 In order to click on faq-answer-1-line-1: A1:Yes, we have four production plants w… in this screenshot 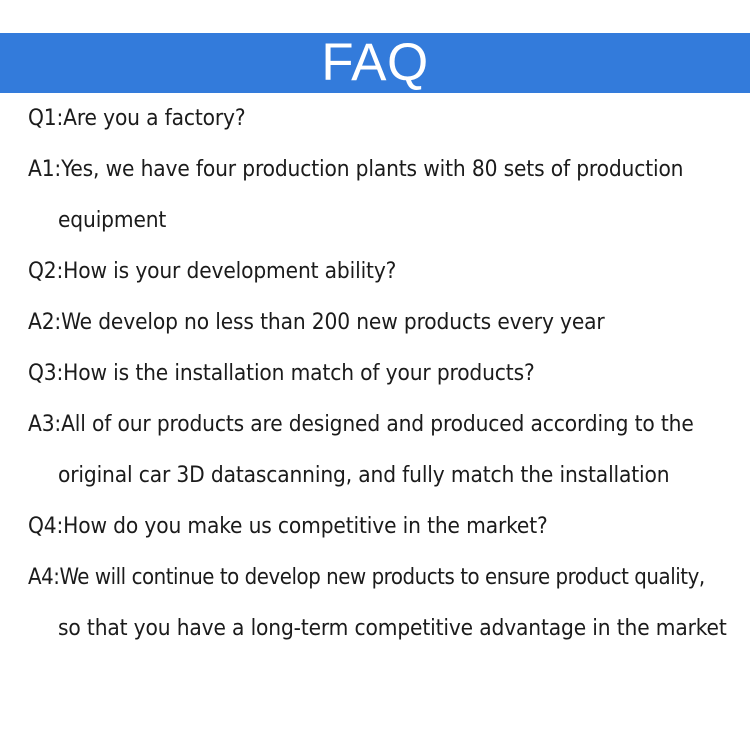, I will do `click(356, 169)`.